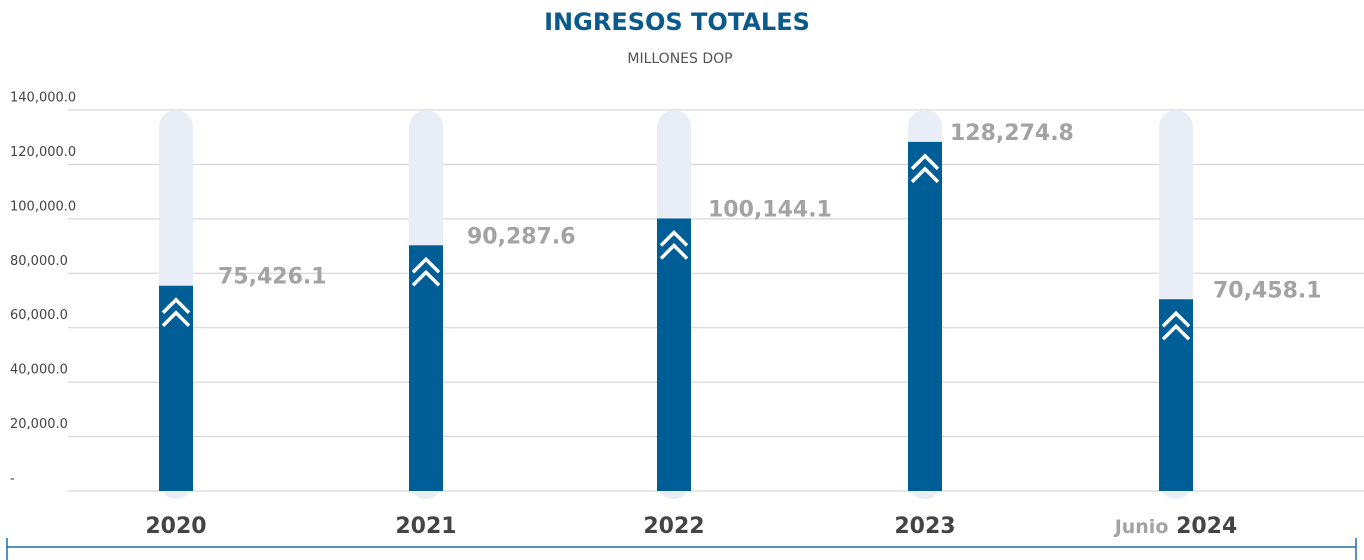 Image resolution: width=1364 pixels, height=560 pixels. Describe the element at coordinates (1141, 527) in the screenshot. I see `x-tick-prefix: Junio` at that location.